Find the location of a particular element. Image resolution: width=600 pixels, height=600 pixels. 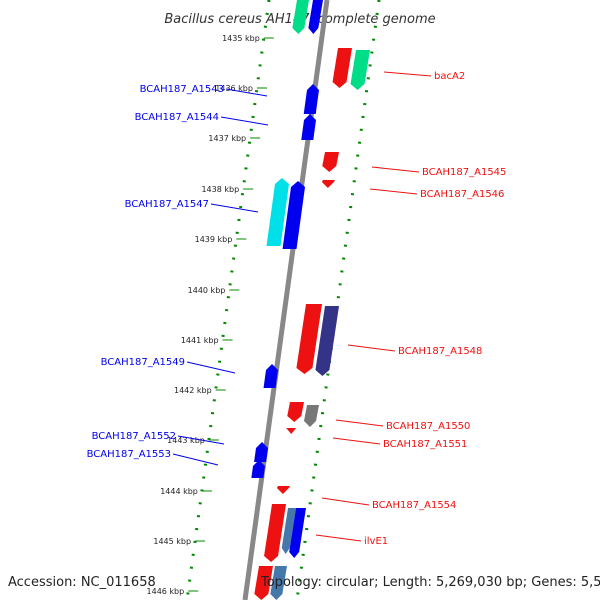

gene-label-right: ilvE1 is located at coordinates (376, 541).